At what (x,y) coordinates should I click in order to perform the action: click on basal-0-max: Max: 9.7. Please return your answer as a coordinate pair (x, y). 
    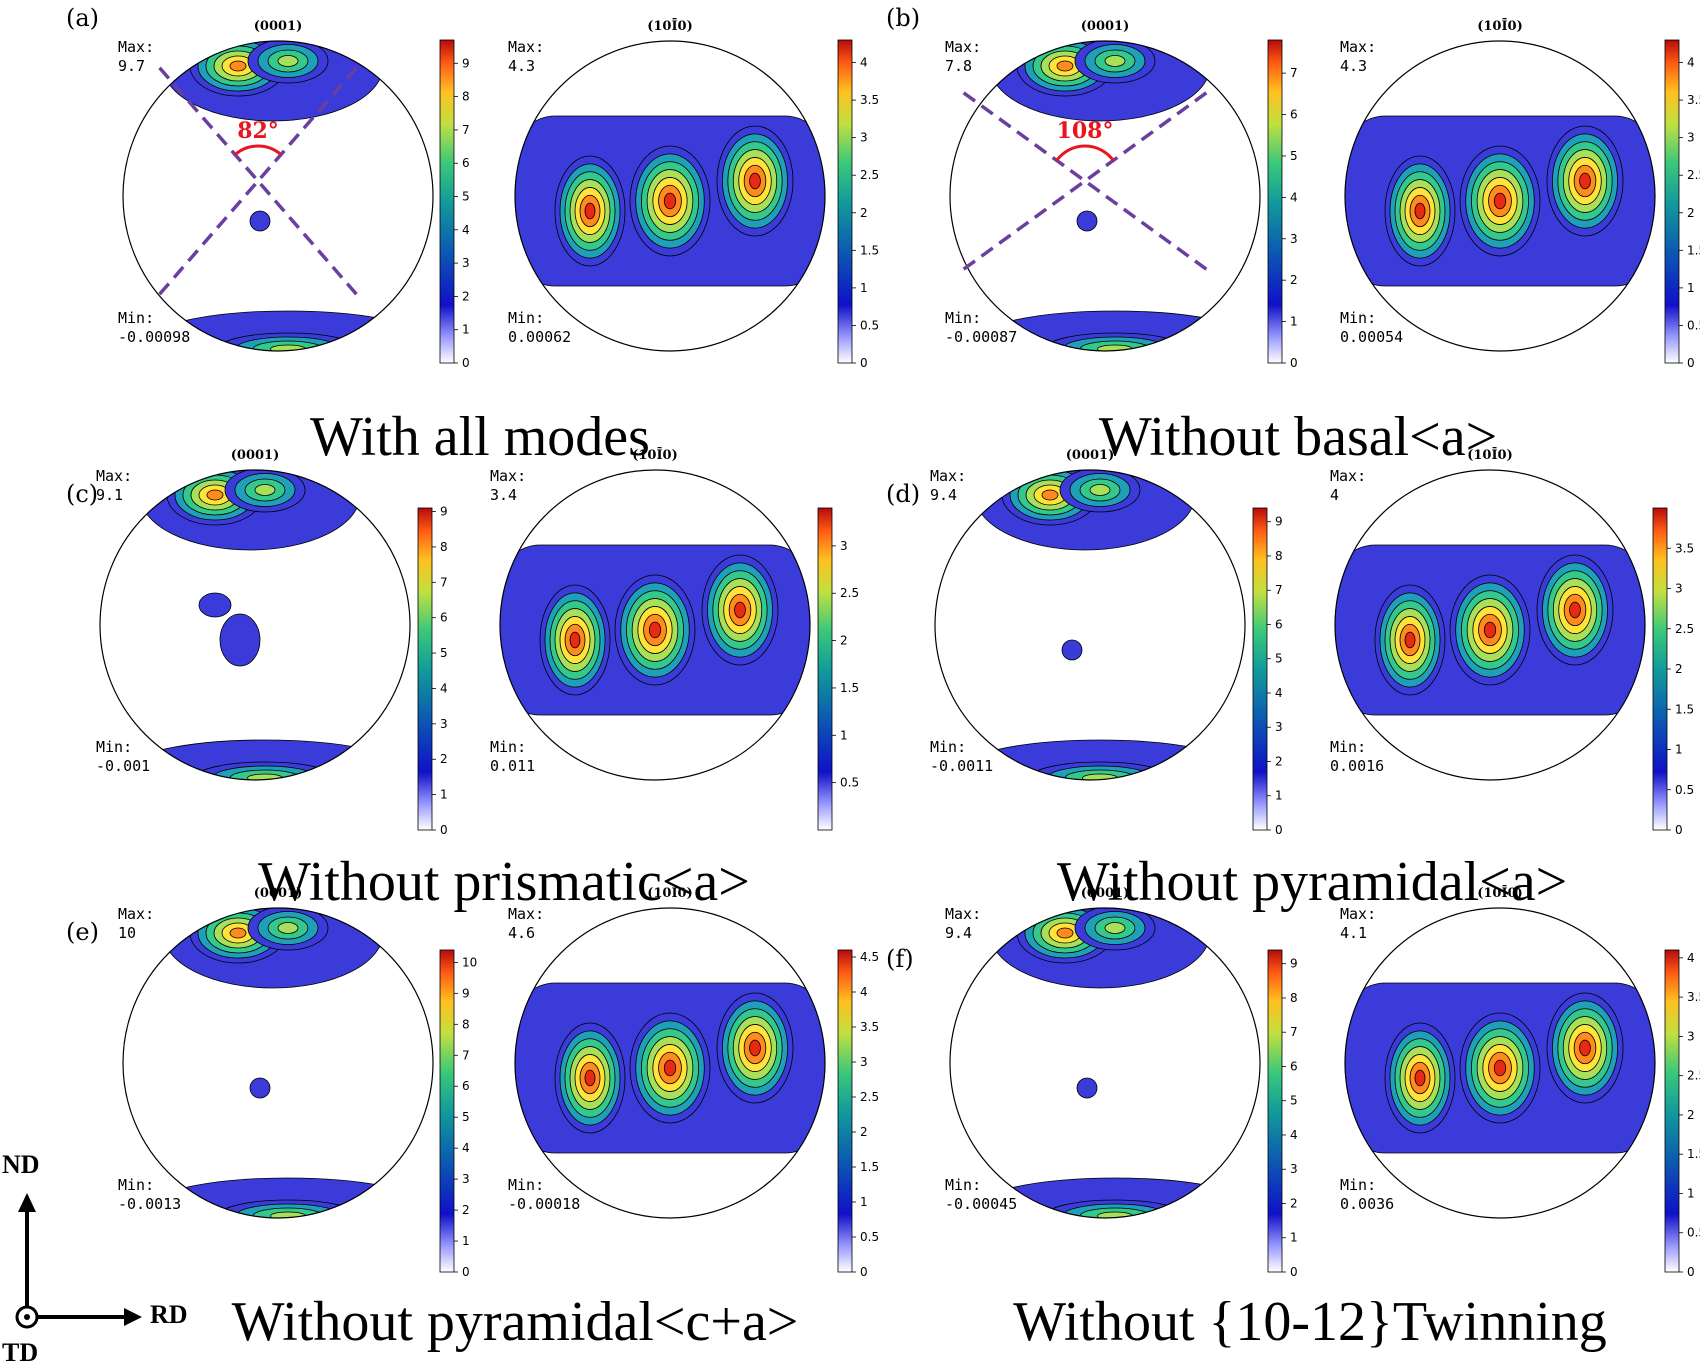
    Looking at the image, I should click on (136, 57).